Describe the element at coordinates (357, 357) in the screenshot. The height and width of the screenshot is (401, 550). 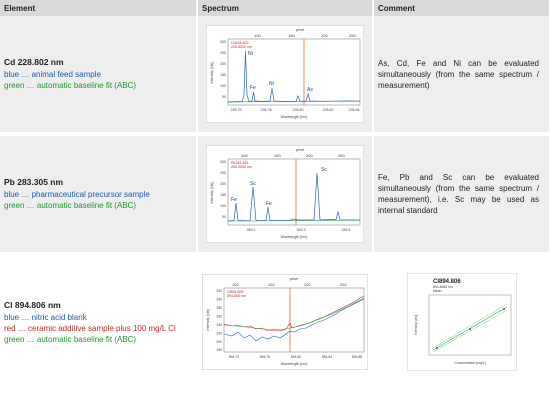
I see `x-tick: 894.88` at that location.